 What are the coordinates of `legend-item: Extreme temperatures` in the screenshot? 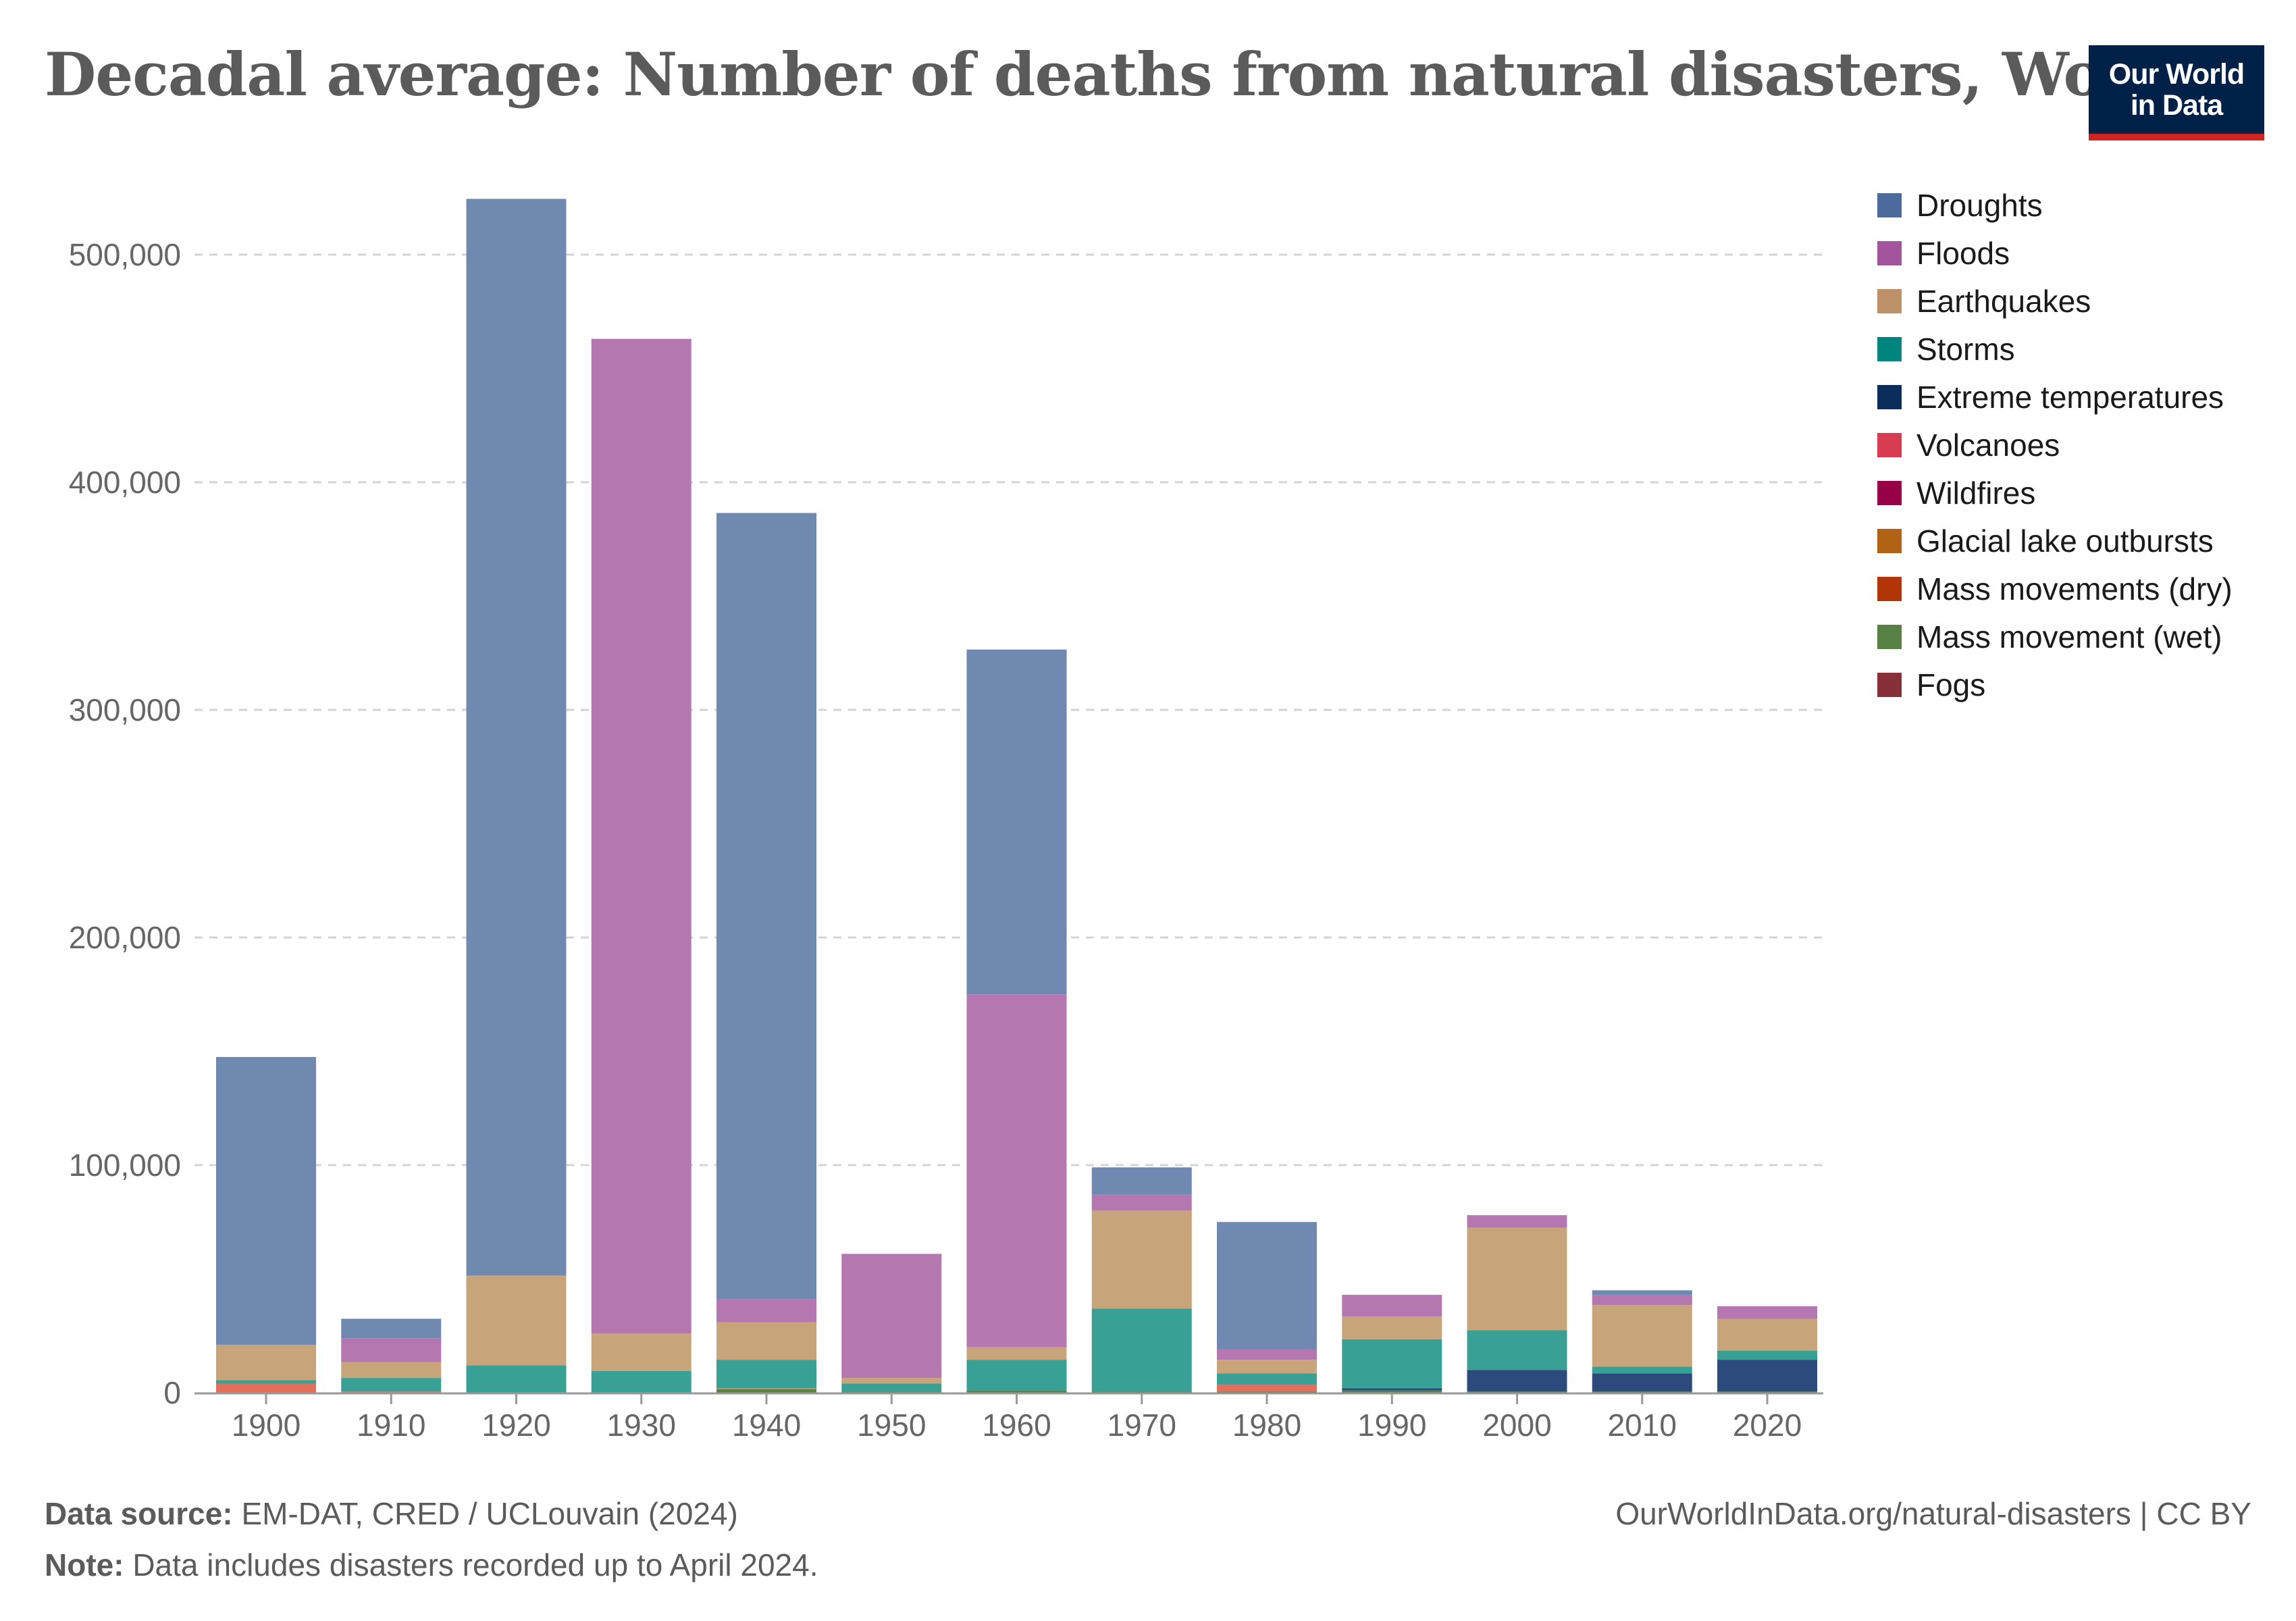 It's located at (2055, 397).